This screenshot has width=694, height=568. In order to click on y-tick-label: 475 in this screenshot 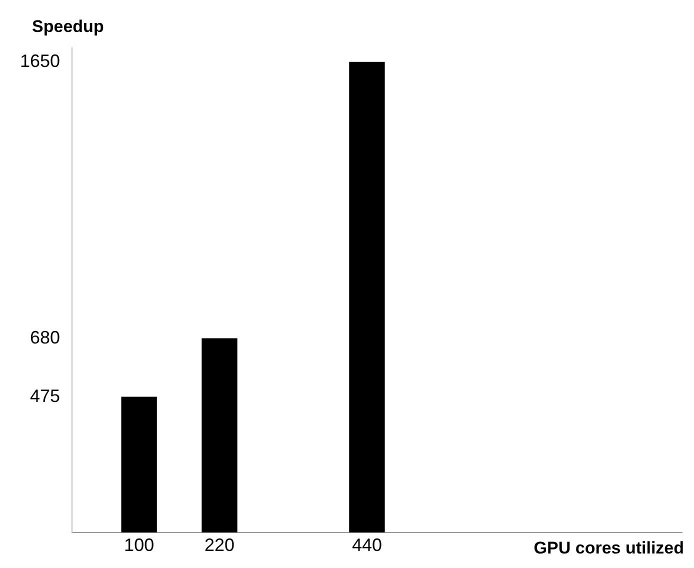, I will do `click(45, 396)`.